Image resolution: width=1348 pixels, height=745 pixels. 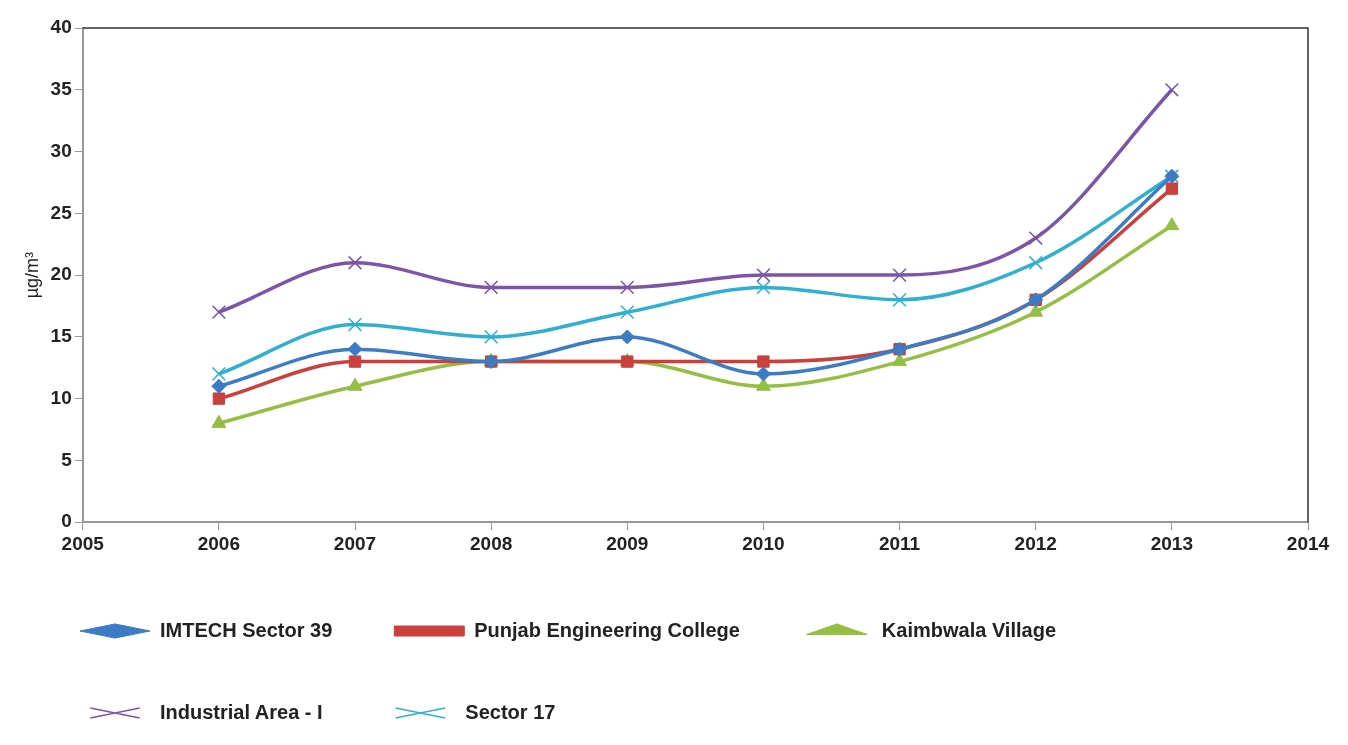 I want to click on y-tick-label: 35, so click(x=61, y=89).